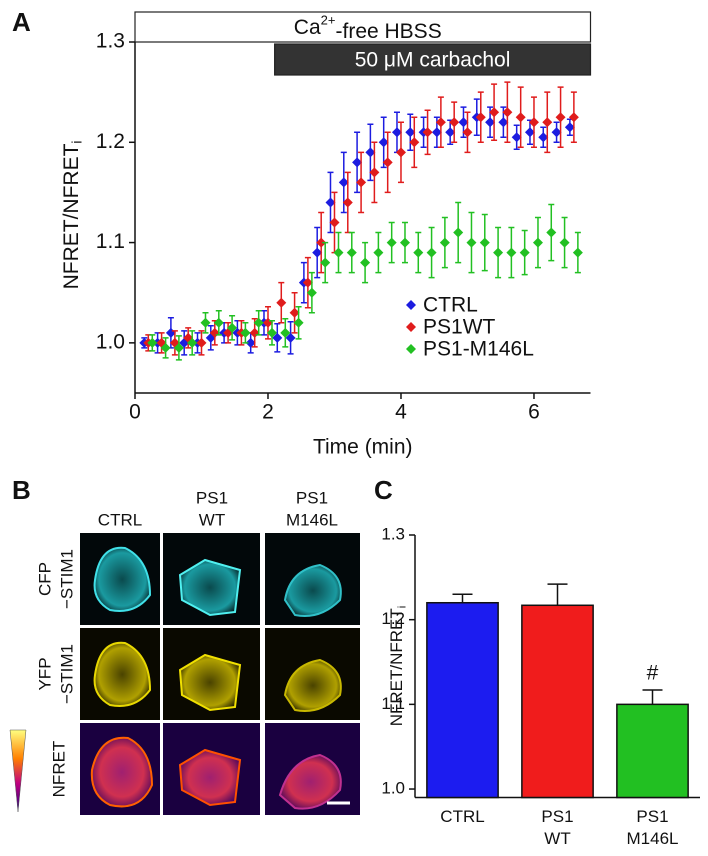 The image size is (708, 856). What do you see at coordinates (389, 31) in the screenshot?
I see `treatment-text: -free HBSS` at bounding box center [389, 31].